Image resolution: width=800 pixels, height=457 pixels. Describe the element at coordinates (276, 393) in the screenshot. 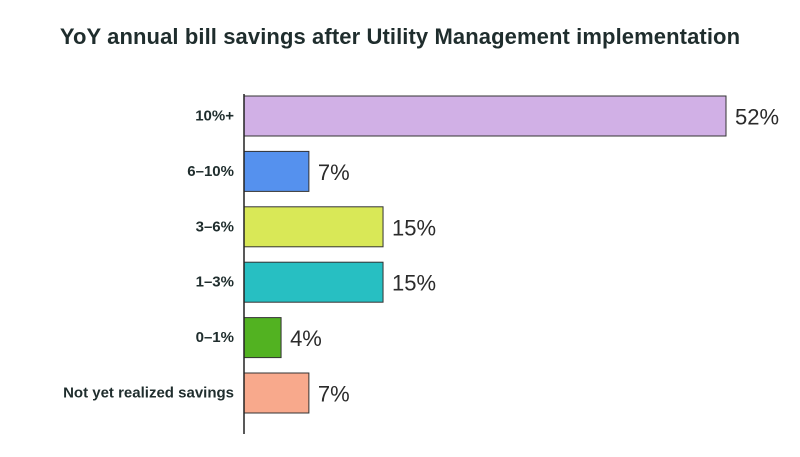

I see `bar-not-yet-realized-savings` at that location.